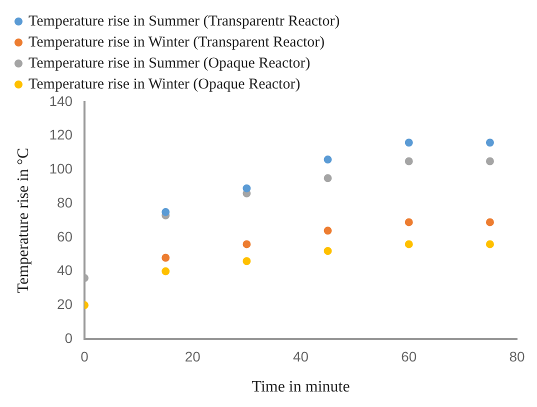  Describe the element at coordinates (61, 134) in the screenshot. I see `y-tick-label: 120` at that location.